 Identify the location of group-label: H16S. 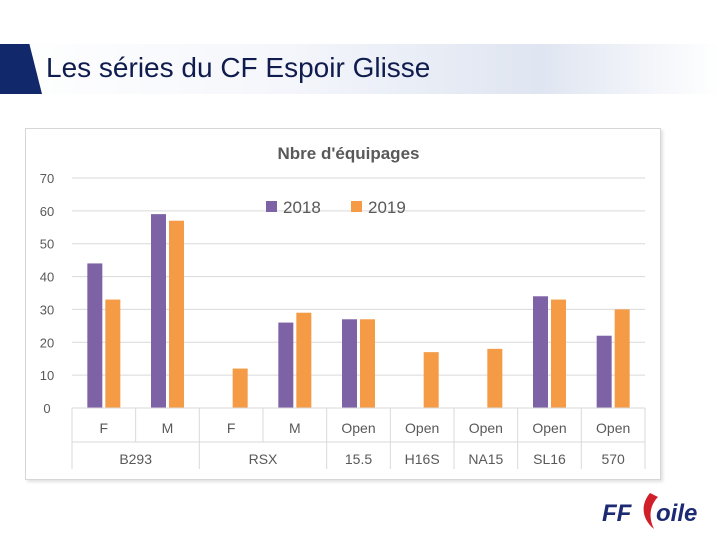
(422, 459).